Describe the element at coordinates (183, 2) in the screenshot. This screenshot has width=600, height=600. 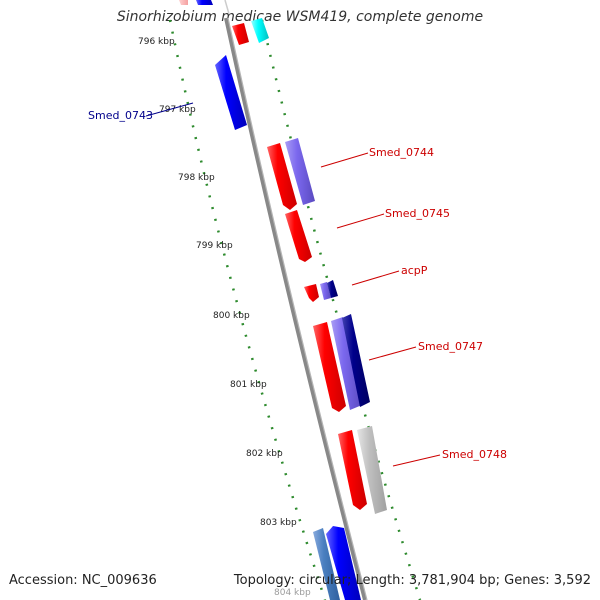
I see `gene-top-pink` at that location.